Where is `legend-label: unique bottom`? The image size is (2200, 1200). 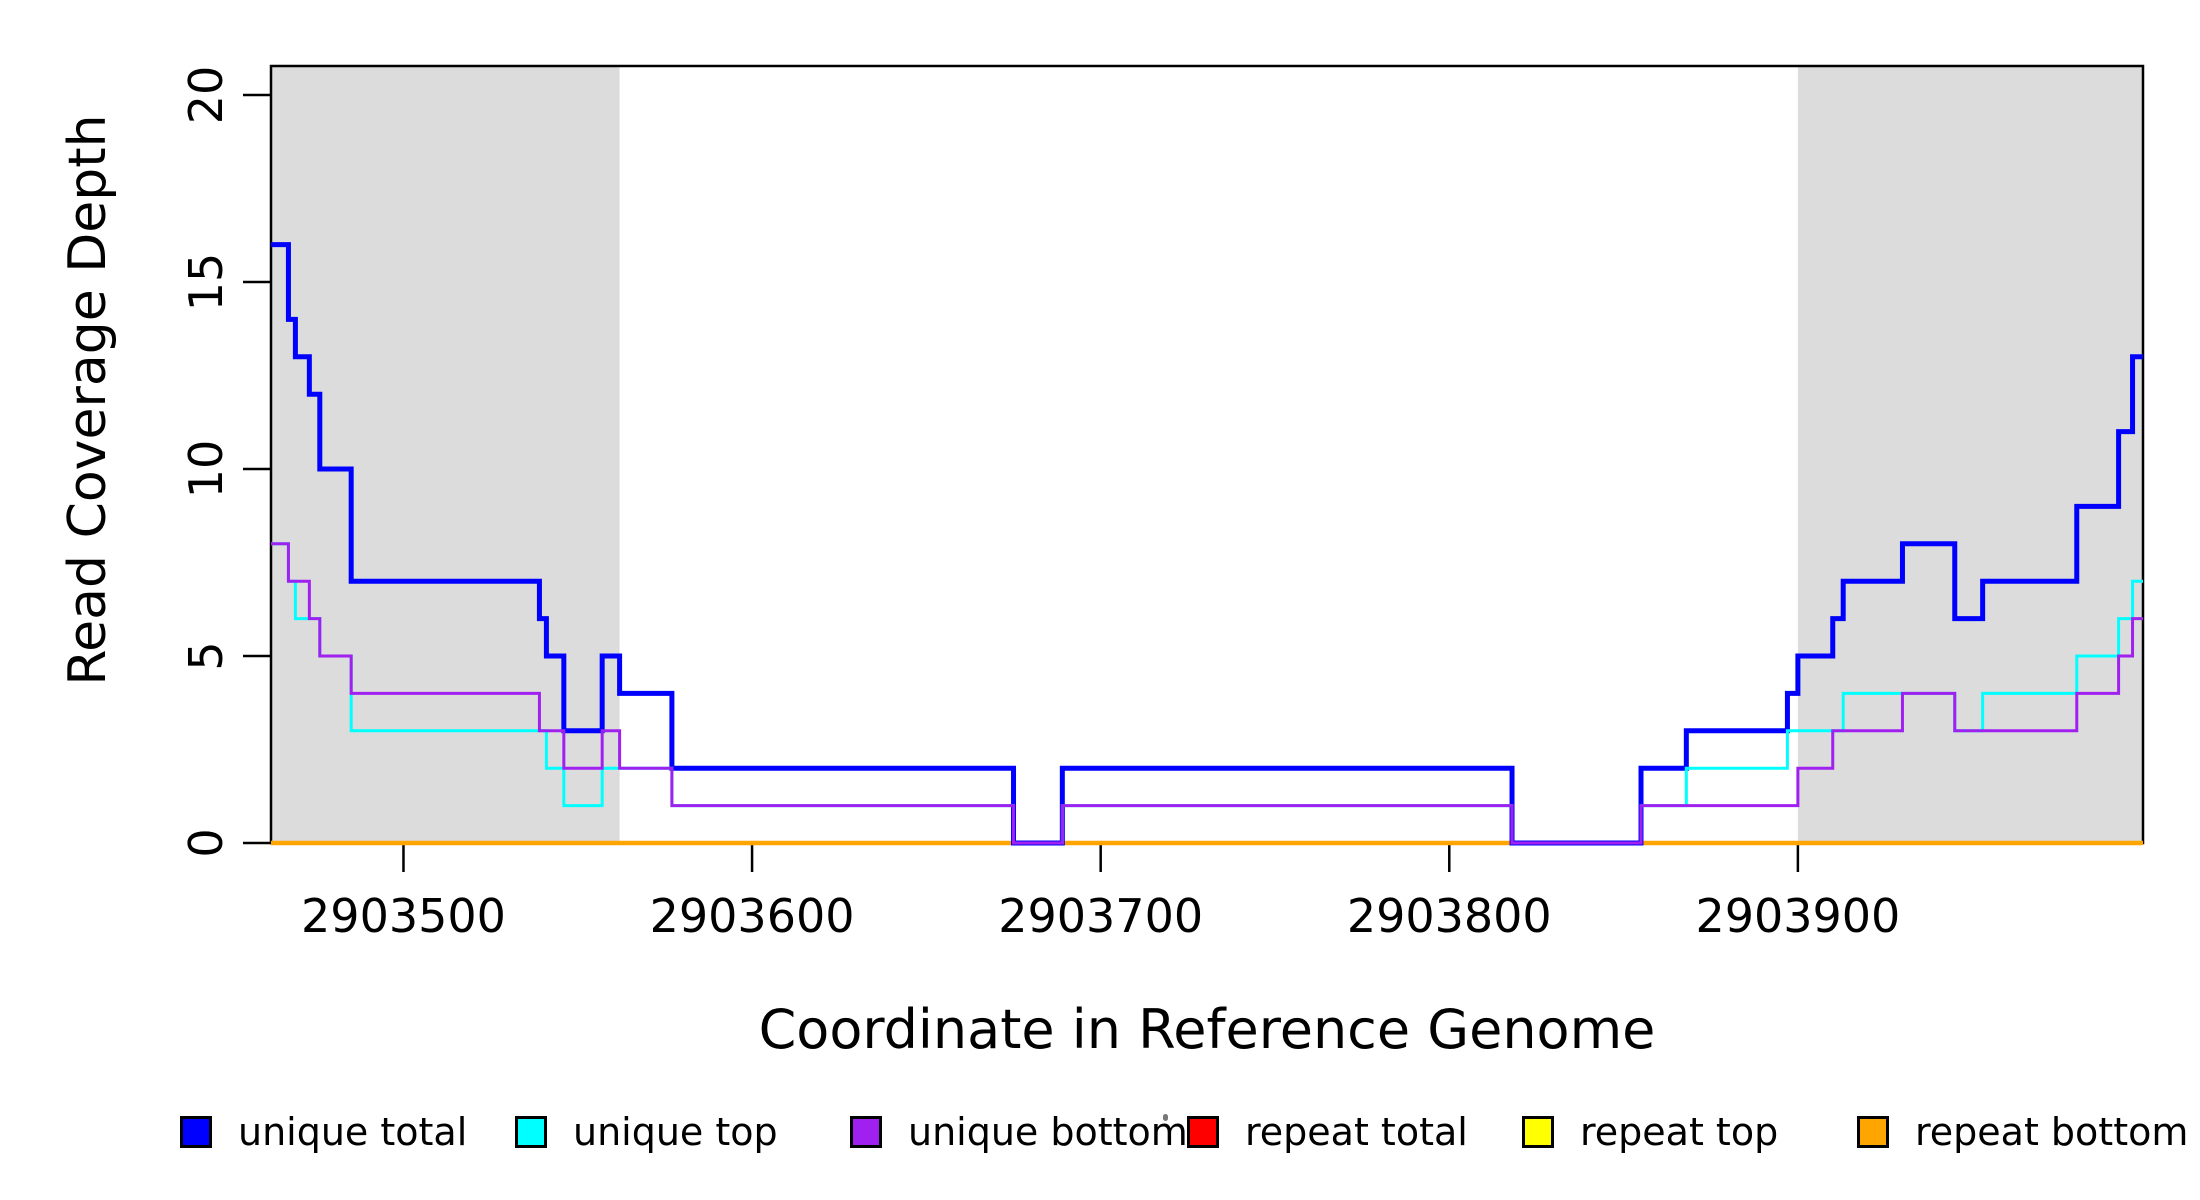
legend-label: unique bottom is located at coordinates (1048, 1132).